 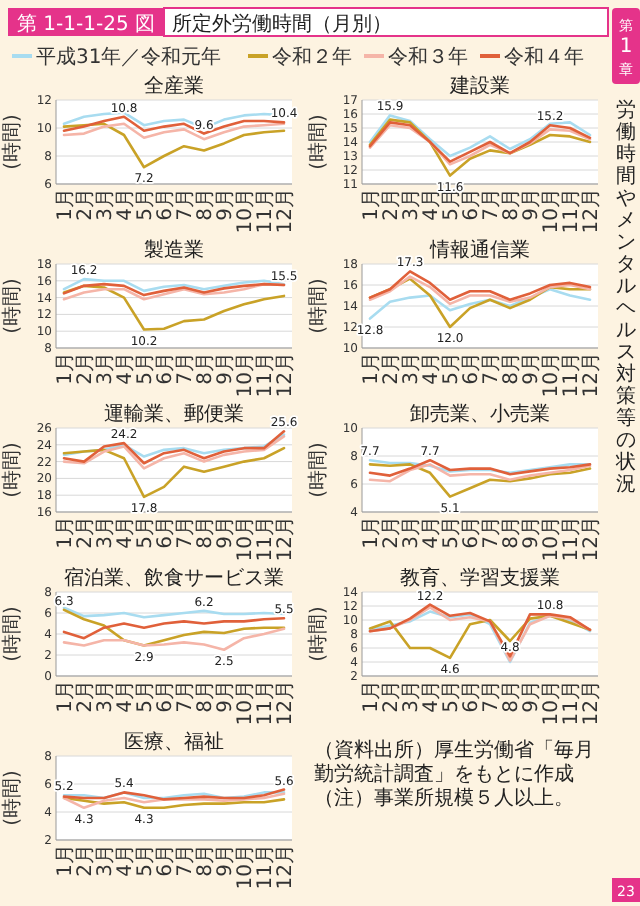 I want to click on chart-title: 宿泊業、飲食サービス業, so click(x=174, y=578).